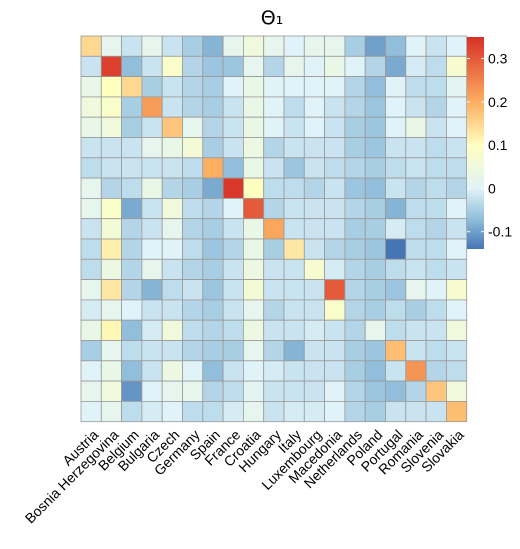 This screenshot has height=549, width=520. What do you see at coordinates (498, 59) in the screenshot?
I see `legend-tick-label: 0.3` at bounding box center [498, 59].